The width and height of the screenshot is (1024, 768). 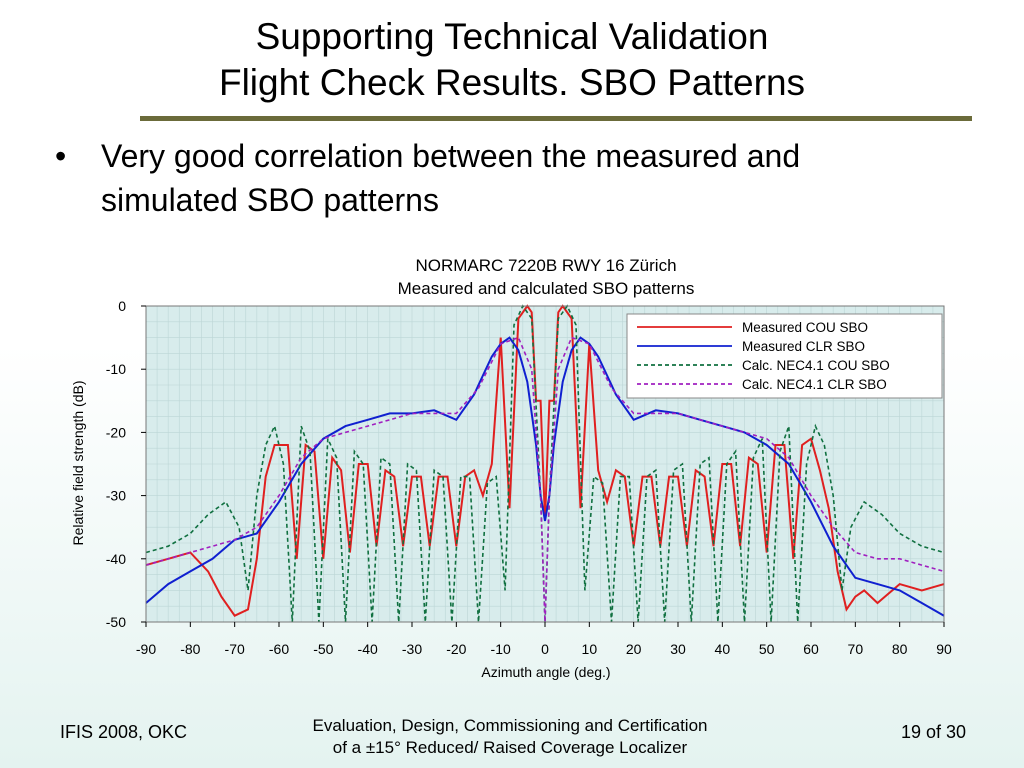 What do you see at coordinates (116, 622) in the screenshot?
I see `y-tick-label: -50` at bounding box center [116, 622].